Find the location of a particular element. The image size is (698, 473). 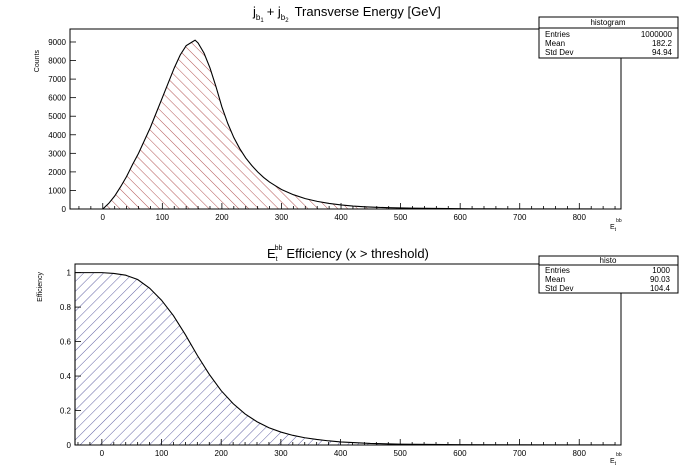

top-xtick-label: 600 is located at coordinates (460, 217).